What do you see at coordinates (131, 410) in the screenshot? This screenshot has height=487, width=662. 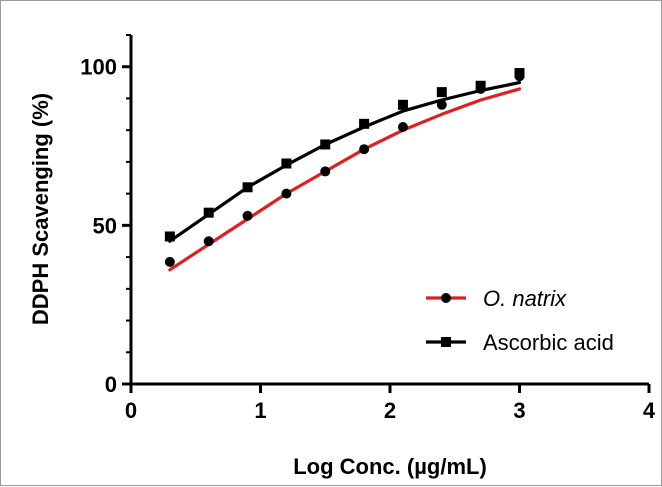 I see `x-tick-label: 0` at bounding box center [131, 410].